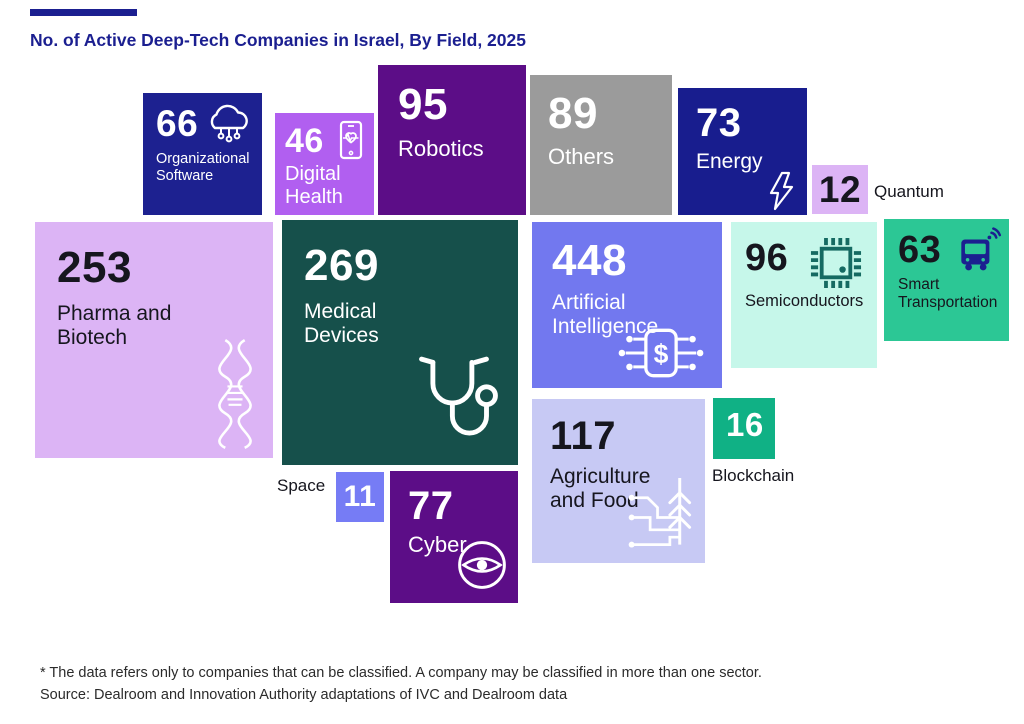  I want to click on blockchain-label: Blockchain, so click(753, 475).